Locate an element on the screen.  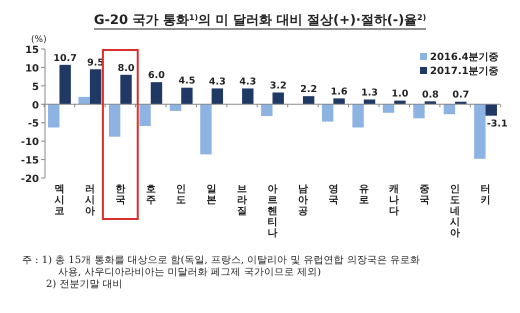
legend-label: 2017.1분기중 is located at coordinates (464, 71).